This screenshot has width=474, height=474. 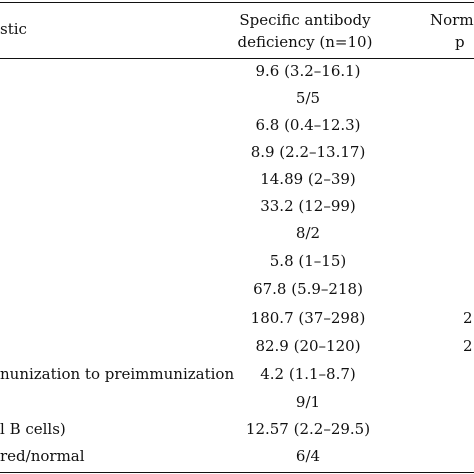 I want to click on table-row: 8/2, so click(x=237, y=233).